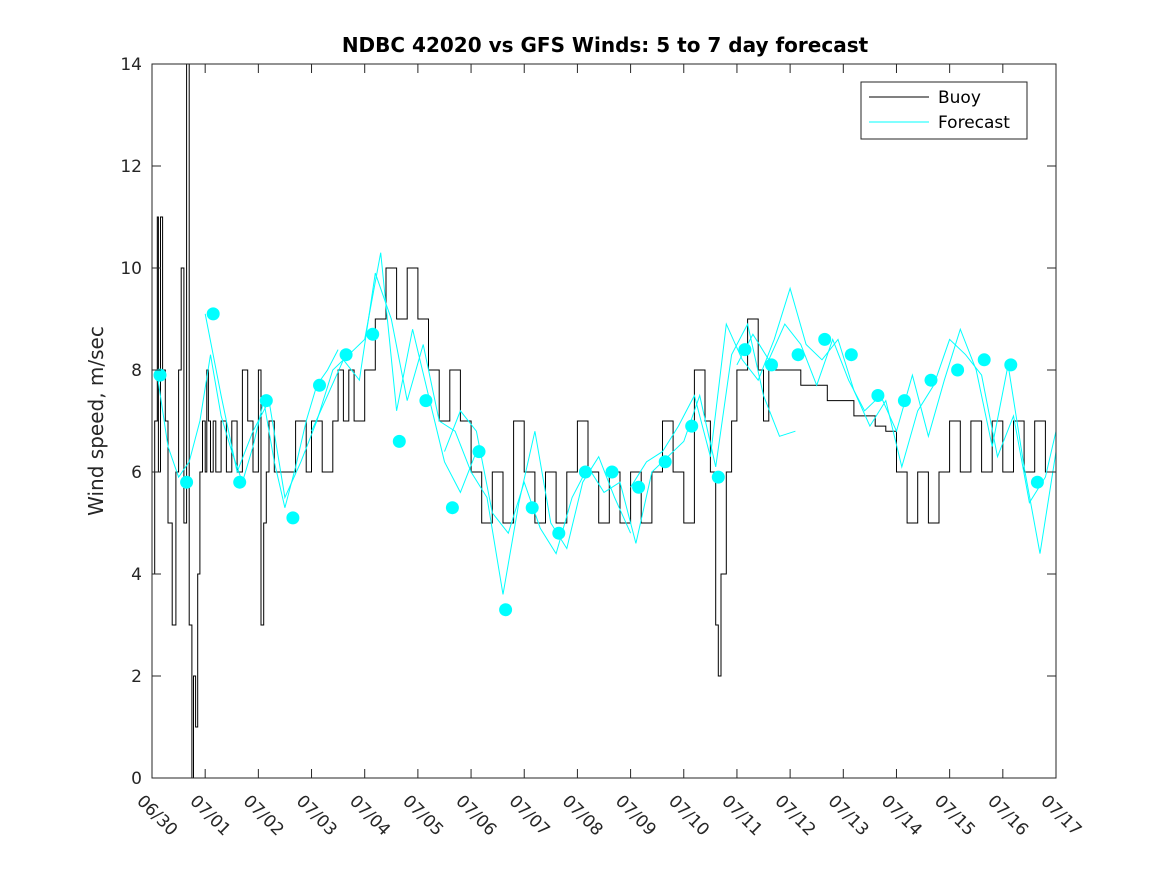 Image resolution: width=1167 pixels, height=875 pixels. I want to click on legend-label-forecast: Forecast, so click(974, 123).